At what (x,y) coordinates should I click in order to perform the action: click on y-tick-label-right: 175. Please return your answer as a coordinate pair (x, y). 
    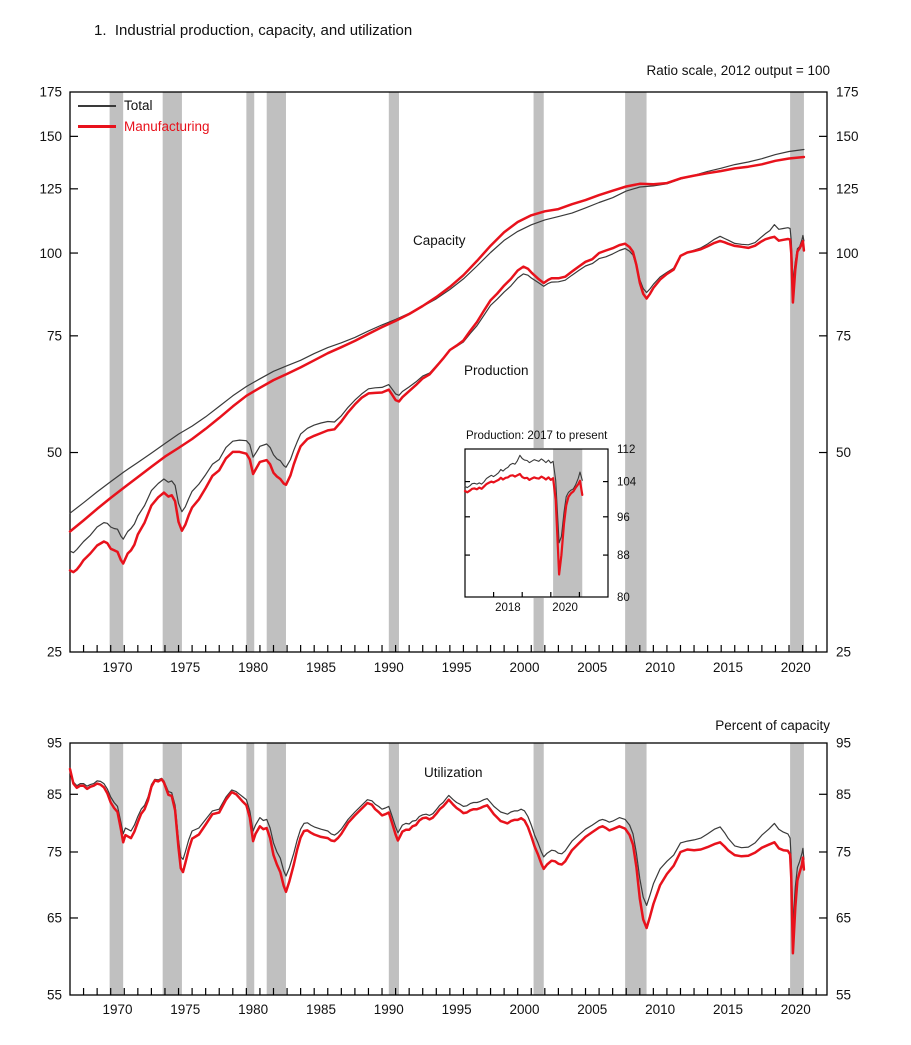
    Looking at the image, I should click on (847, 92).